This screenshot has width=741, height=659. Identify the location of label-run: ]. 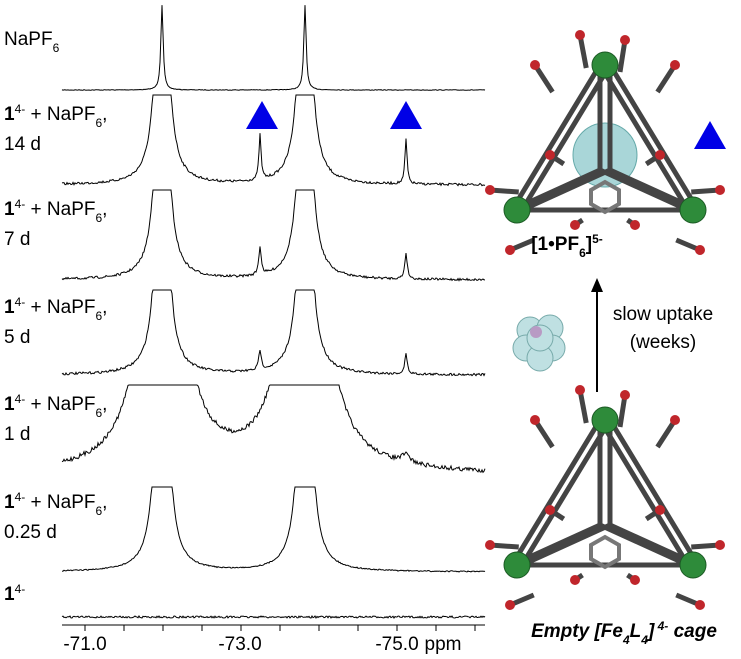
(650, 631).